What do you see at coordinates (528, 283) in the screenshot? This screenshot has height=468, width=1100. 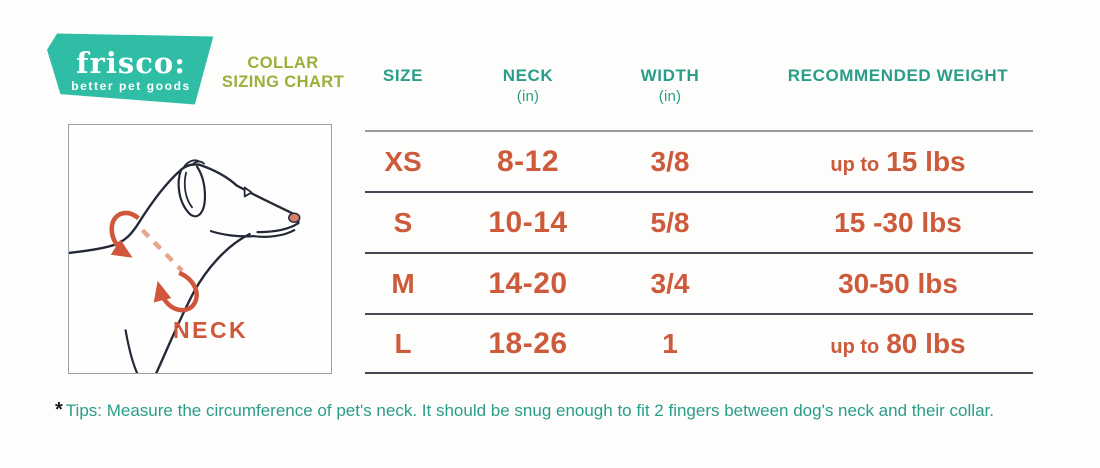 I see `neck-value: 14-20` at bounding box center [528, 283].